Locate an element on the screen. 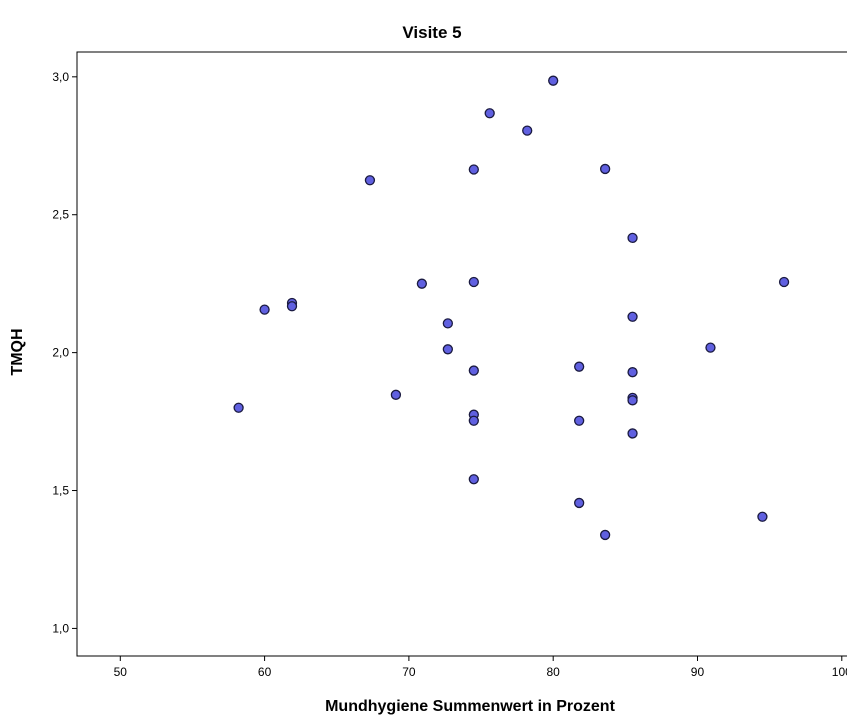 This screenshot has width=847, height=716. y-tick-label: 2,0 is located at coordinates (60, 353).